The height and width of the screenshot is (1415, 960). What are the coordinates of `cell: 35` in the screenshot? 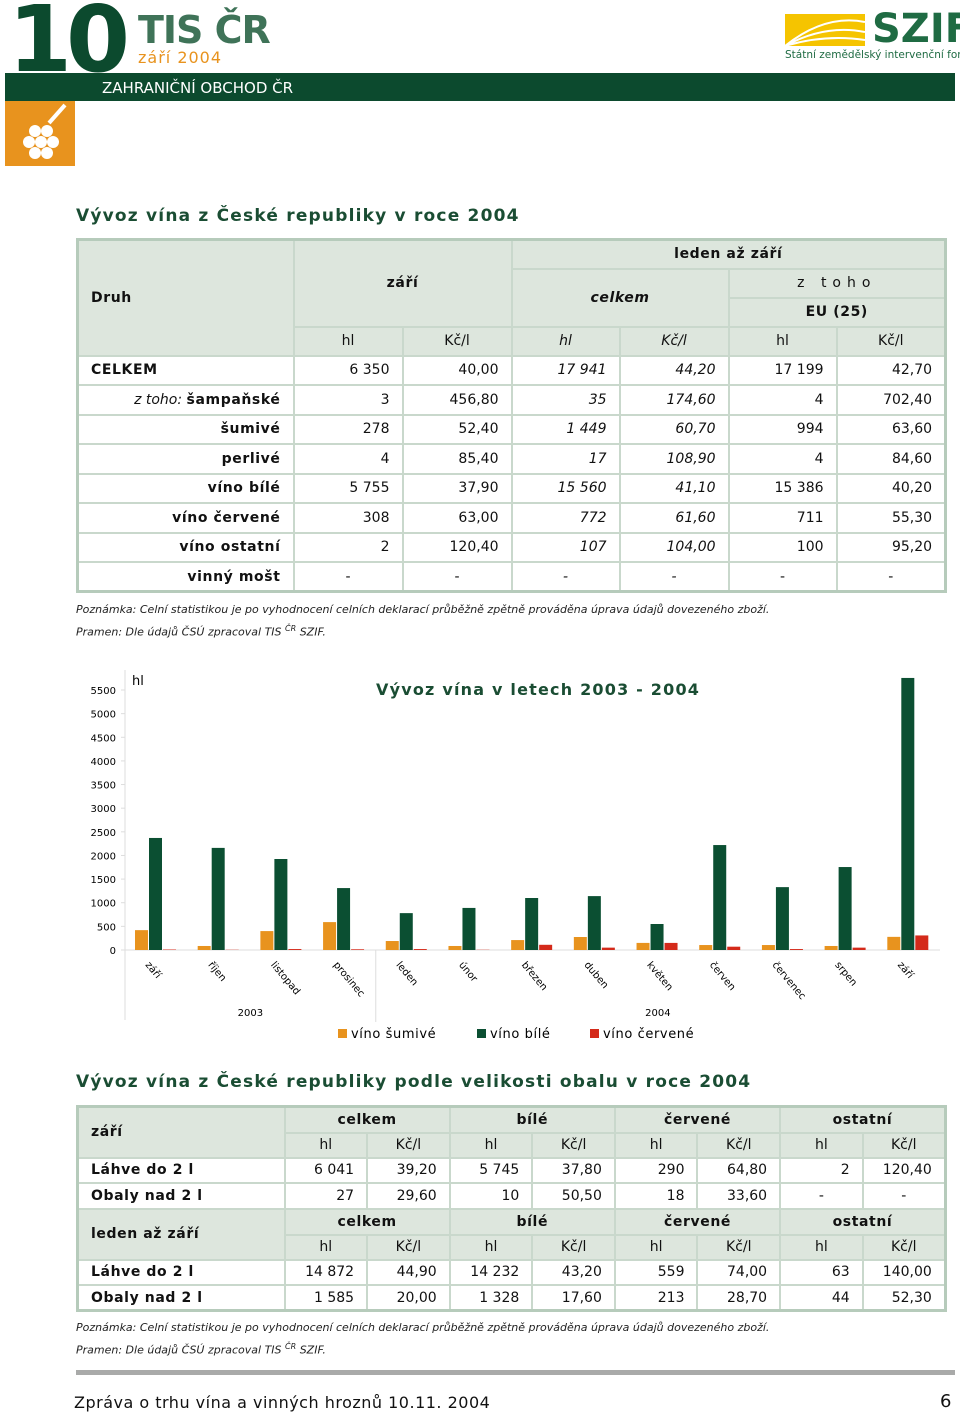 It's located at (565, 400).